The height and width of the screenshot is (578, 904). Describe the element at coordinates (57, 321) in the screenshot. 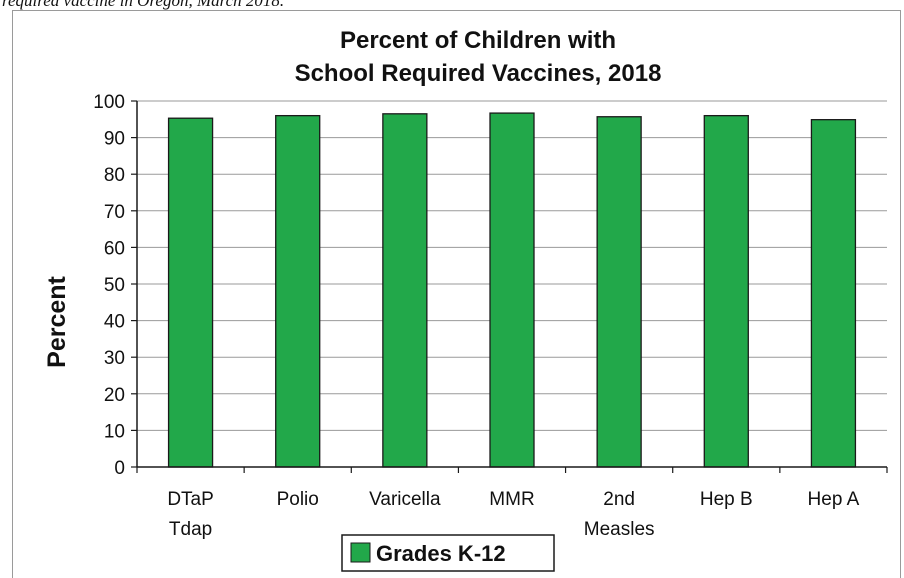

I see `y-axis-label: Percent` at that location.